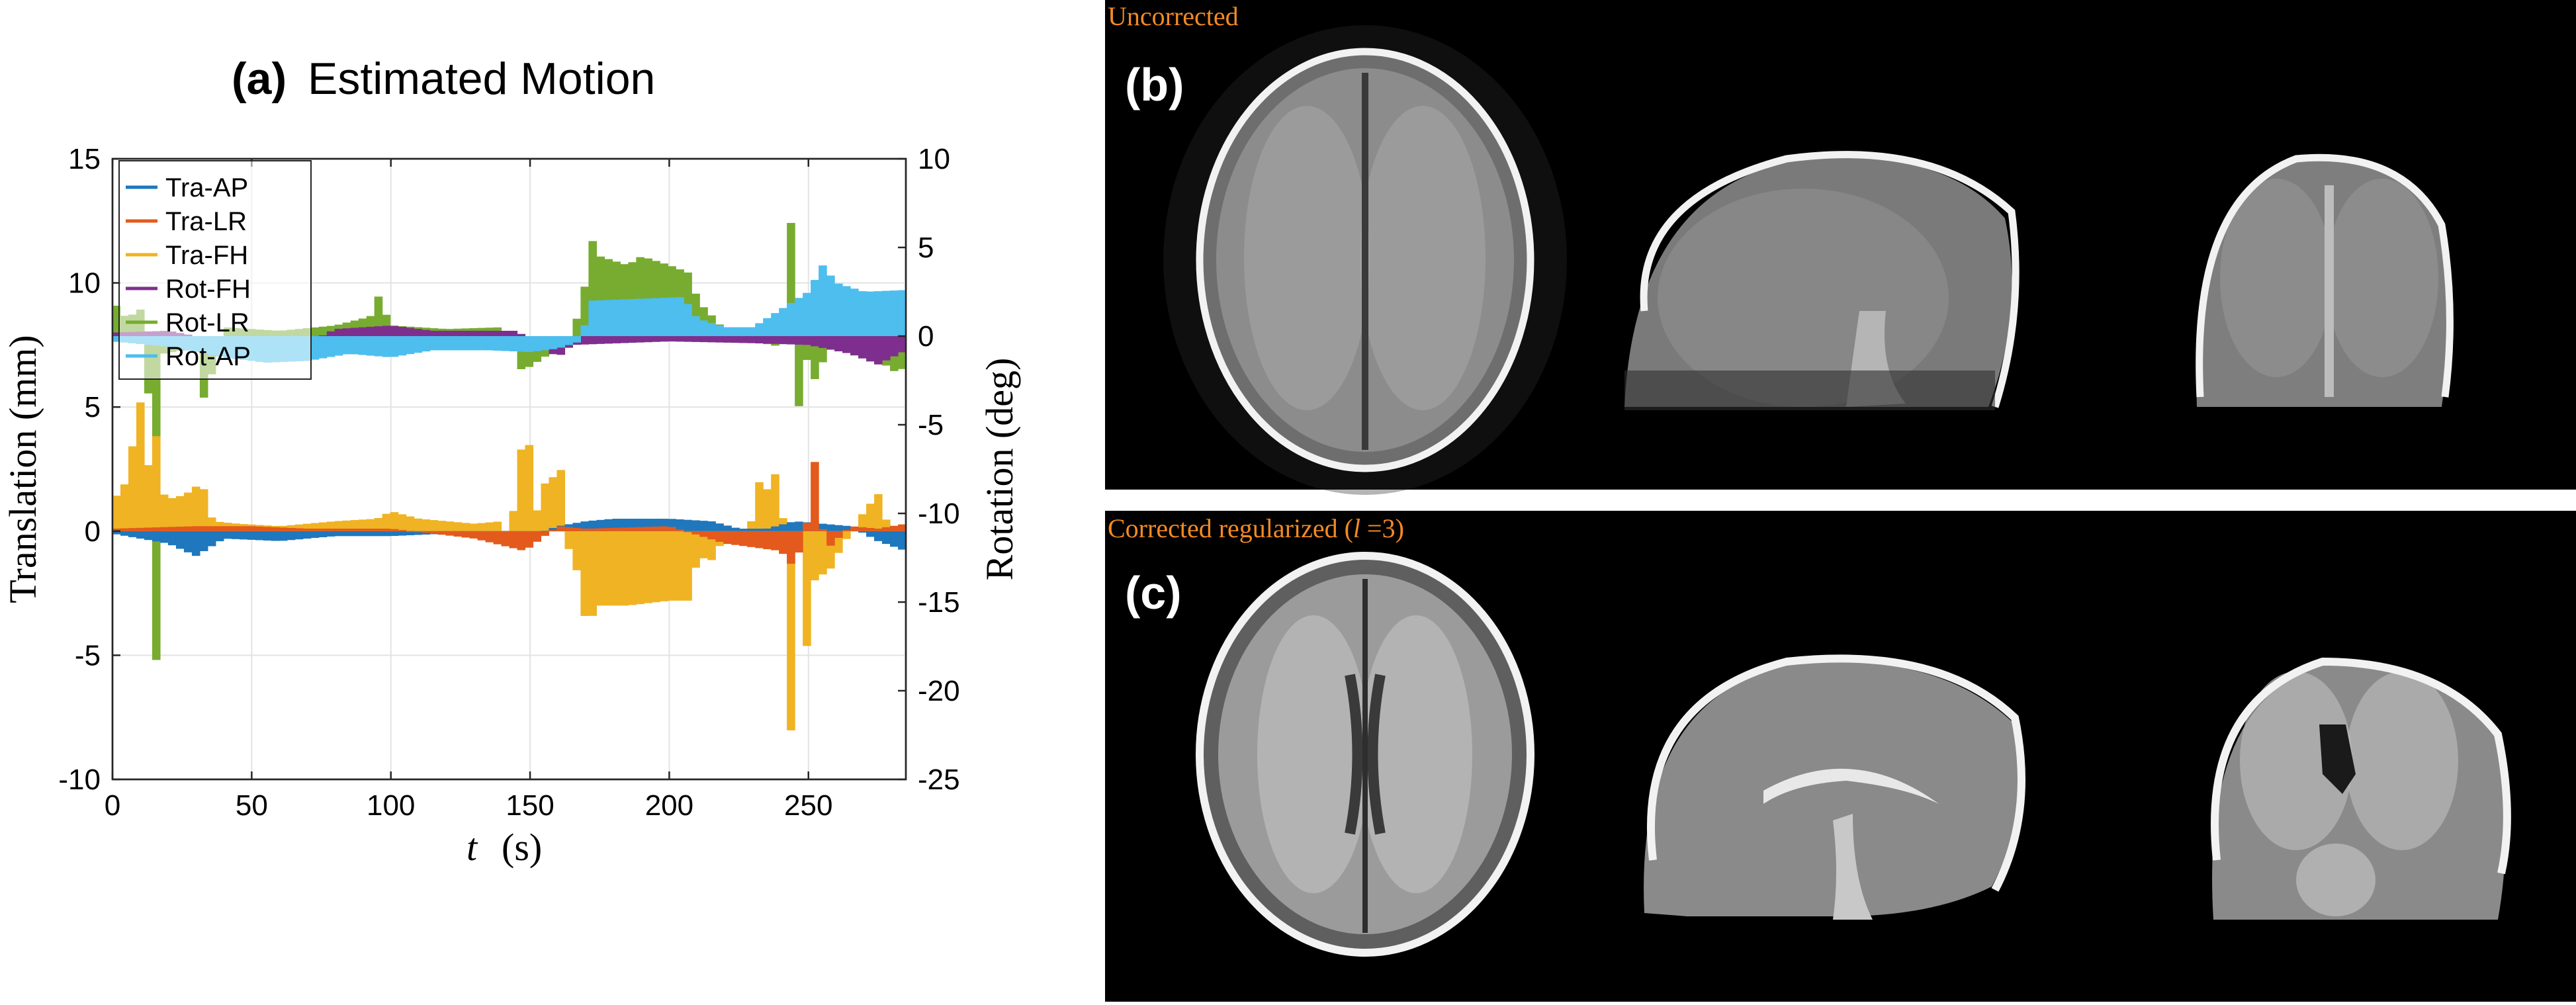 The width and height of the screenshot is (2576, 1005). I want to click on legend-label: Rot-LR, so click(207, 322).